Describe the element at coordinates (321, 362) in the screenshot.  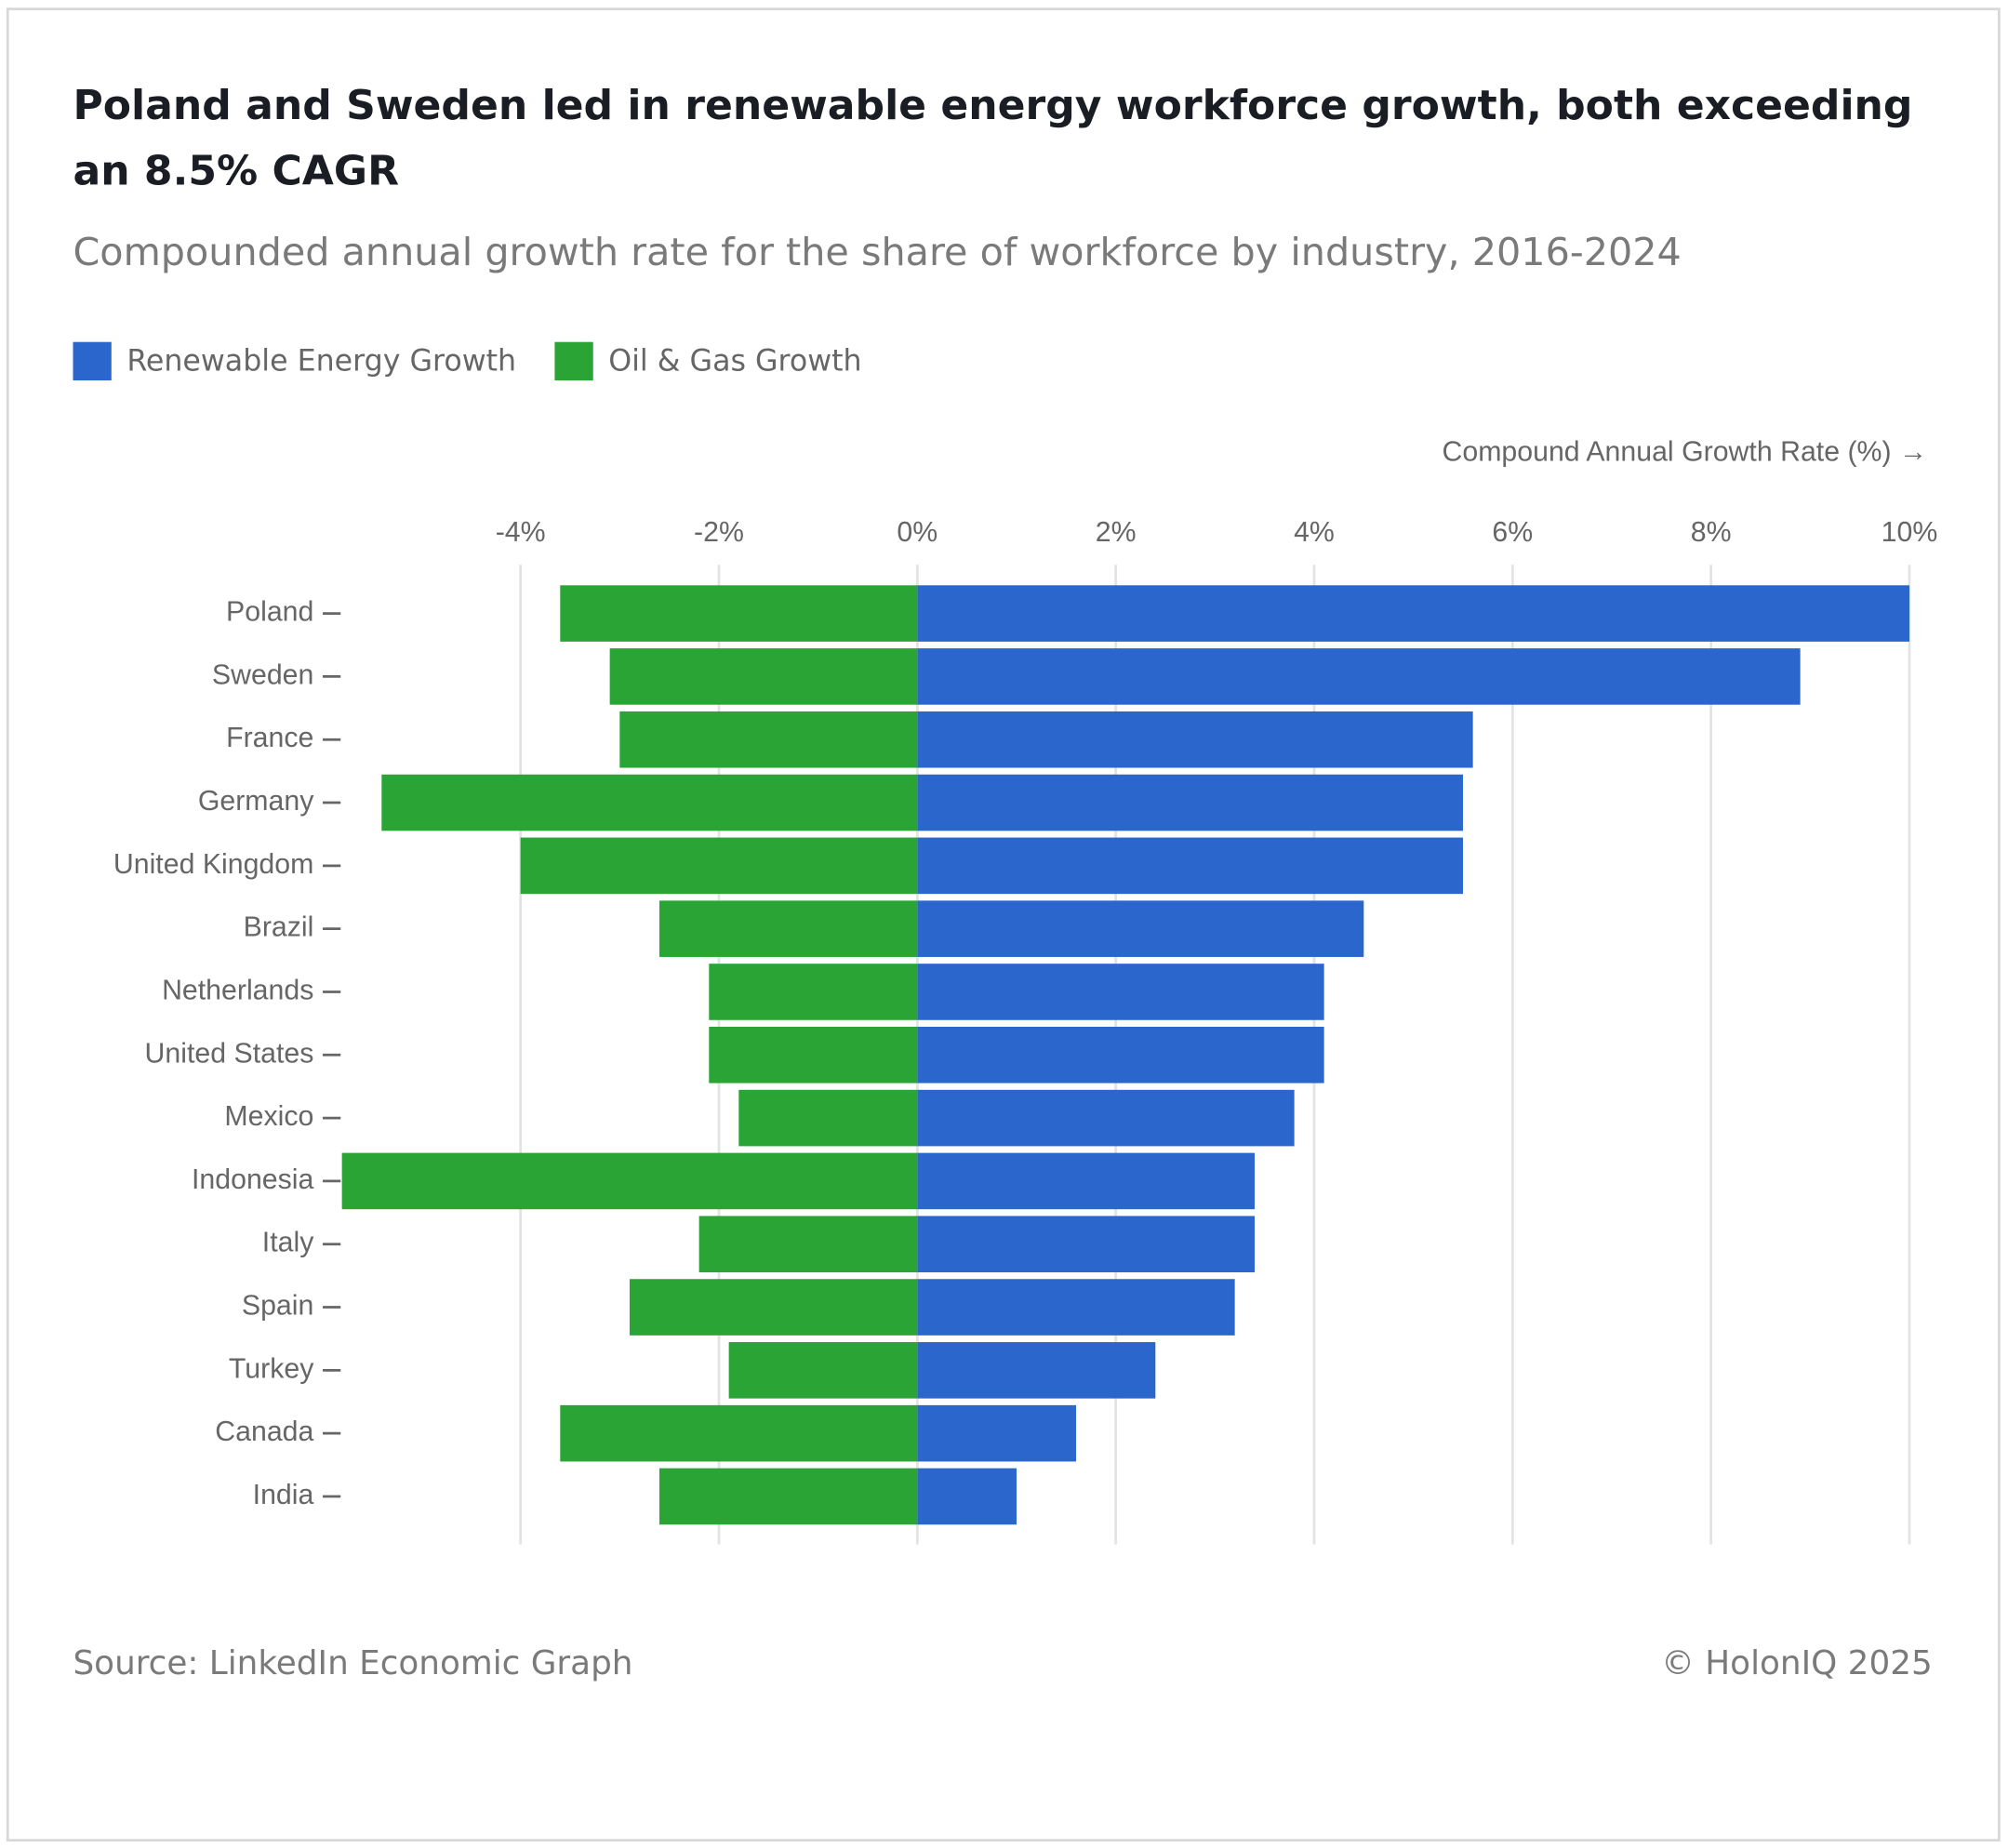
I see `legend-label: Renewable Energy Growth` at that location.